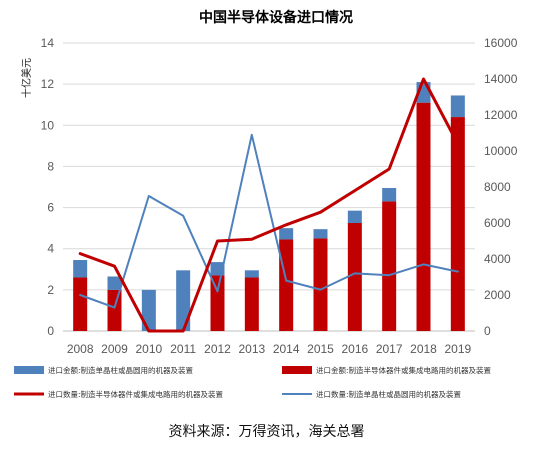 The image size is (533, 458). What do you see at coordinates (26, 78) in the screenshot?
I see `y-axis-label: 十亿美元` at bounding box center [26, 78].